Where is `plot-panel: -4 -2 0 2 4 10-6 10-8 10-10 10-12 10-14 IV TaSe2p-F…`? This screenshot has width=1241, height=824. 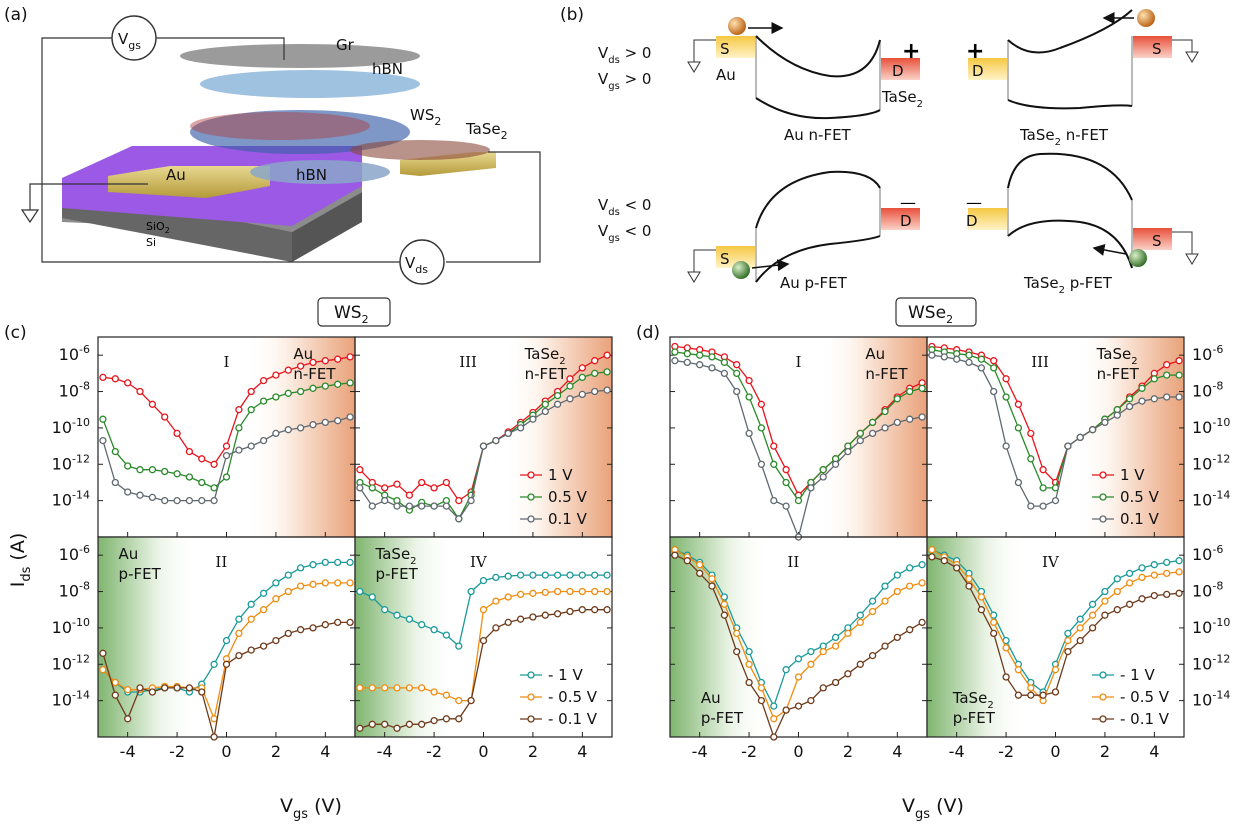 plot-panel: -4 -2 0 2 4 10-6 10-8 10-10 10-12 10-14 IV TaSe2p-F… is located at coordinates (1078, 648).